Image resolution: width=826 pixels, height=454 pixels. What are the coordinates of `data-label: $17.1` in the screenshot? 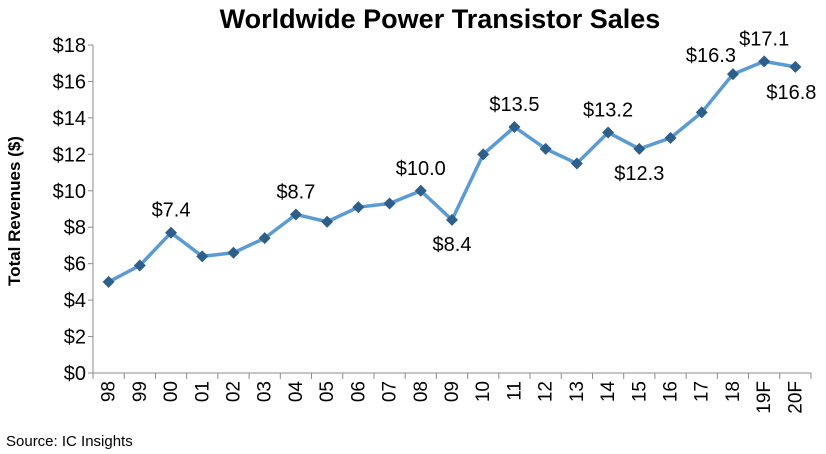 It's located at (764, 39).